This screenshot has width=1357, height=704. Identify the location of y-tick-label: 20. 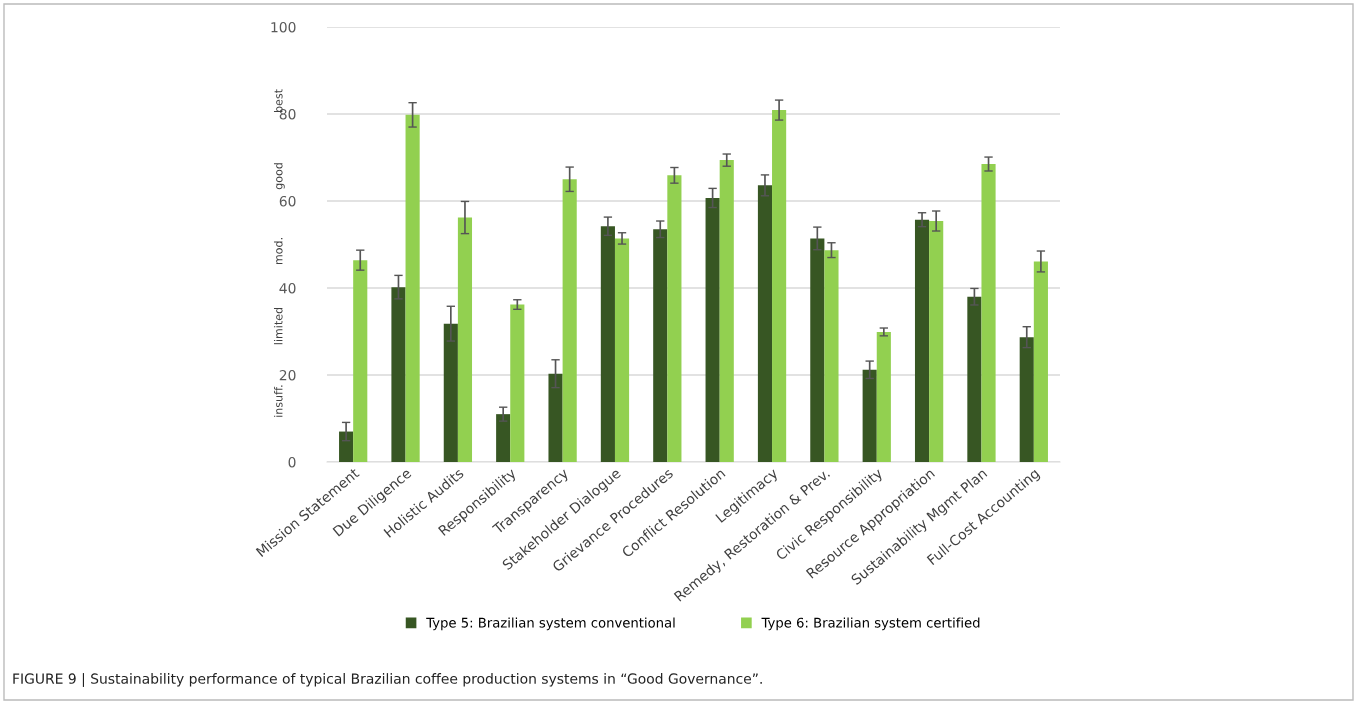
(287, 375).